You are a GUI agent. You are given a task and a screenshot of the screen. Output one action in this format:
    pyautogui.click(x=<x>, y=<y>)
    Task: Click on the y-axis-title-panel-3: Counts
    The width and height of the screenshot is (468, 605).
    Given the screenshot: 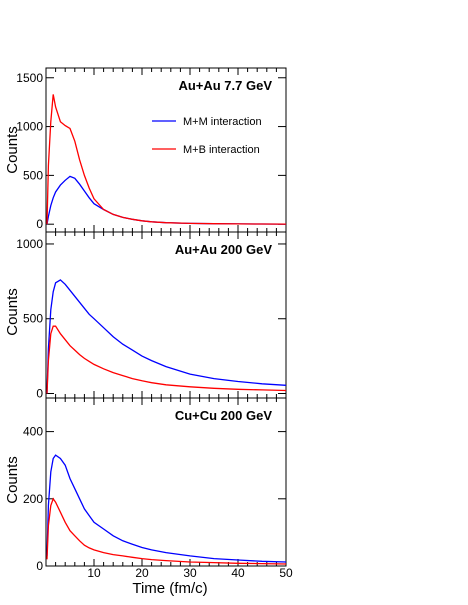 What is the action you would take?
    pyautogui.click(x=12, y=480)
    